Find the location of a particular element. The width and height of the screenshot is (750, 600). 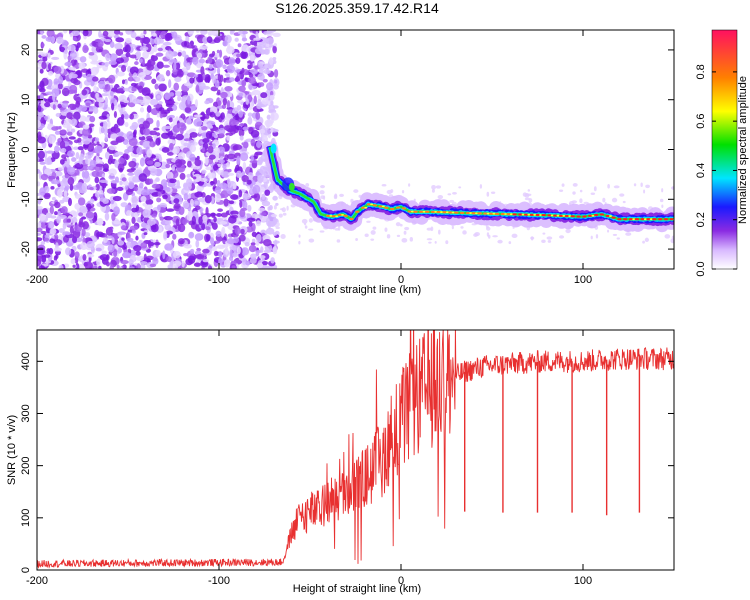

spectrogram-x-tick-label: 100 is located at coordinates (583, 280).